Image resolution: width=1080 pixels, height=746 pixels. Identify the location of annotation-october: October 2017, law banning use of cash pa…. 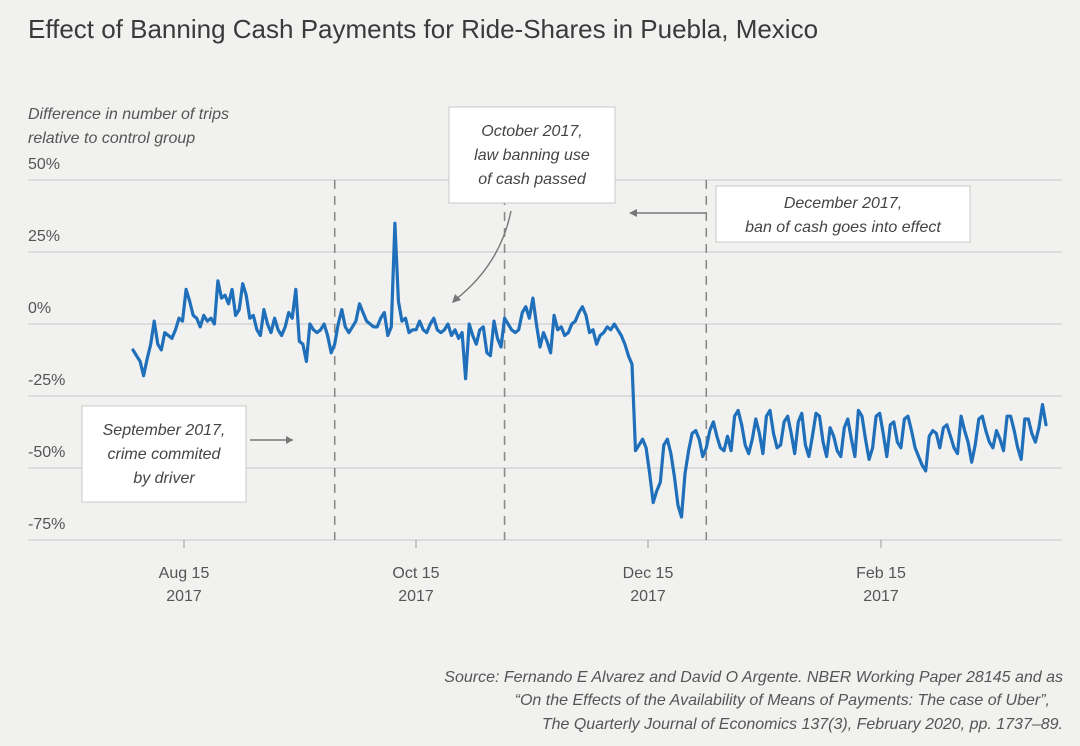
(532, 204).